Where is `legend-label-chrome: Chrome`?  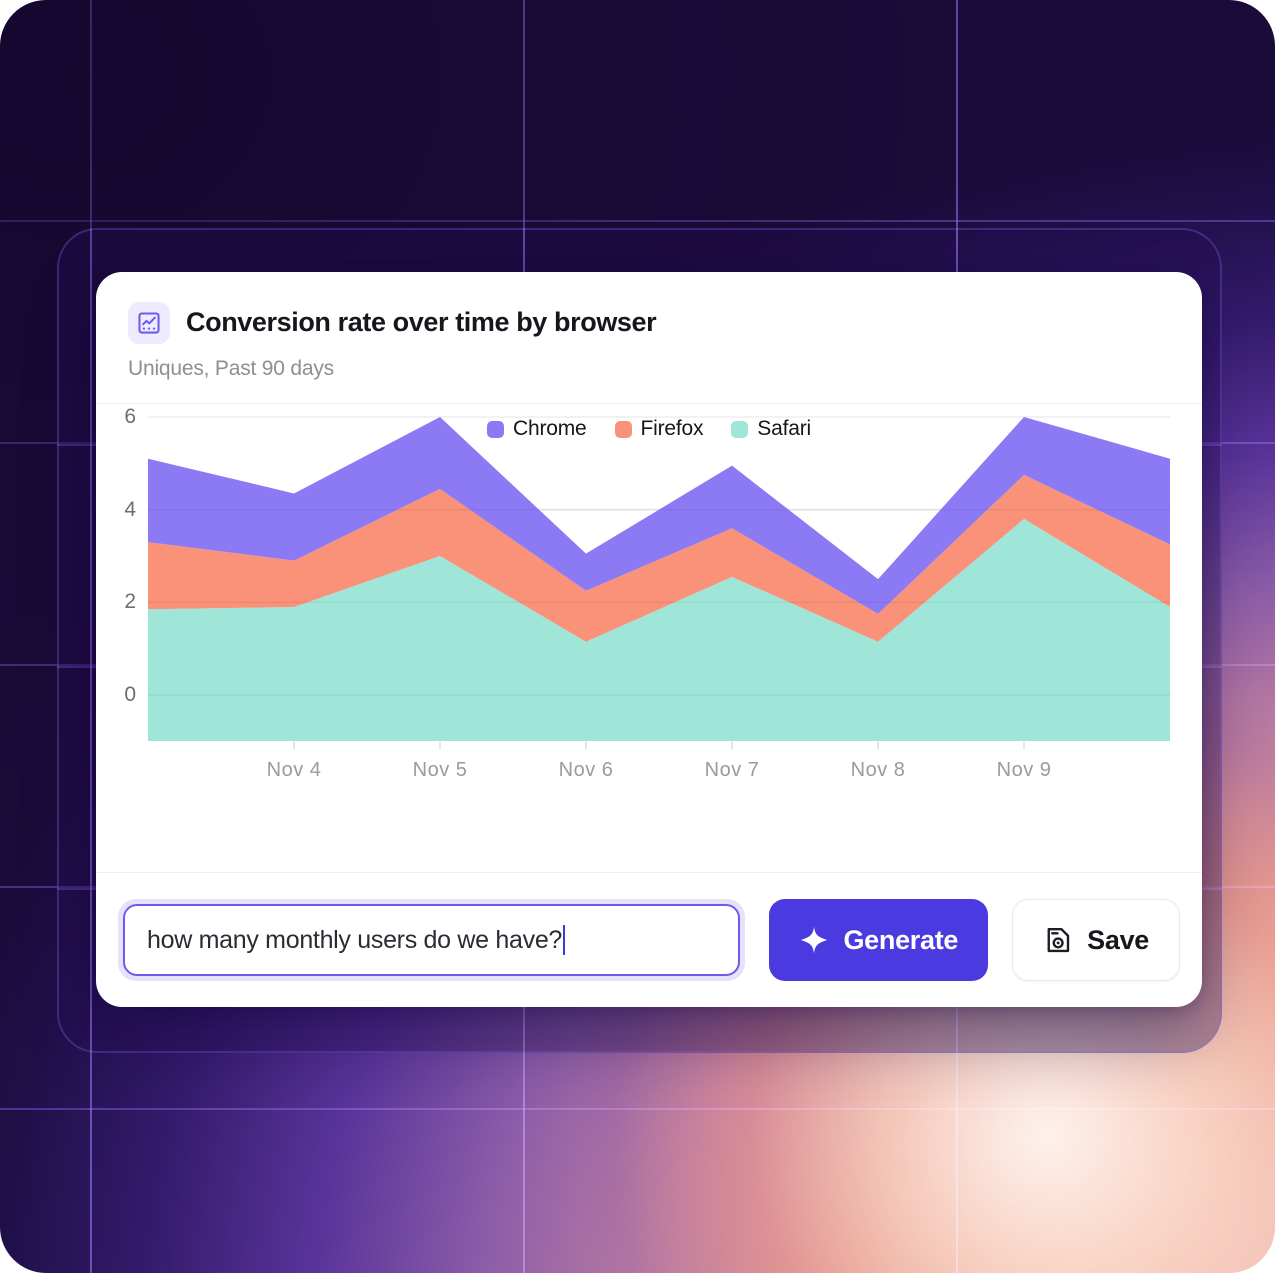 legend-label-chrome: Chrome is located at coordinates (550, 428).